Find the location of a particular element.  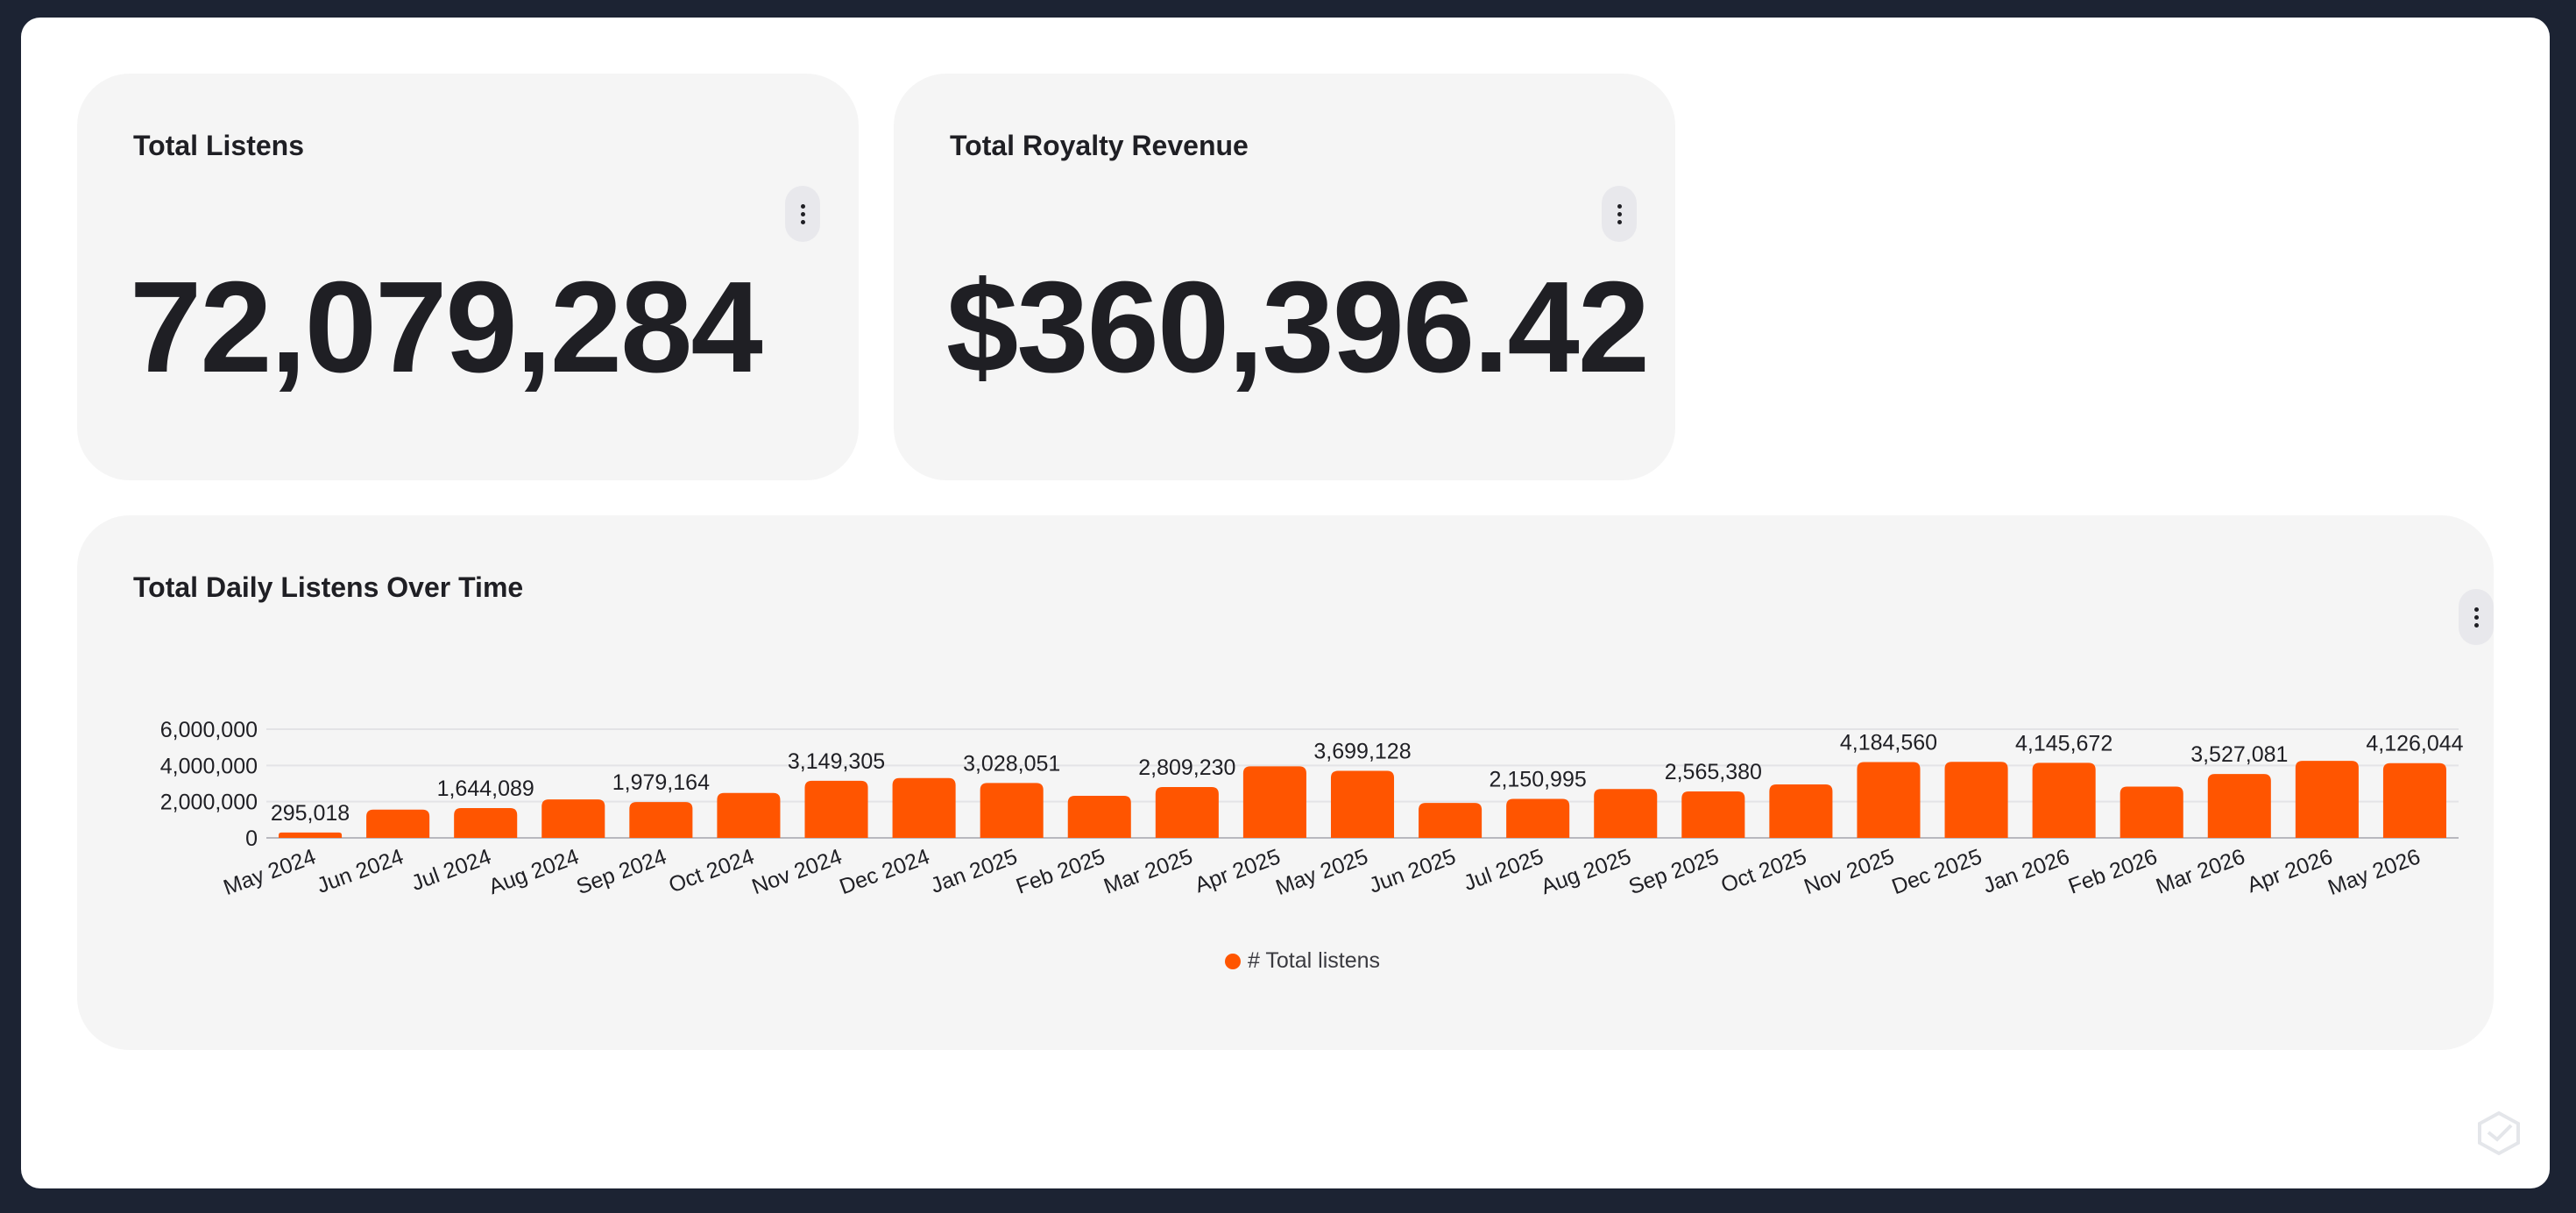

x-tick-label: Feb 2025 is located at coordinates (1060, 871).